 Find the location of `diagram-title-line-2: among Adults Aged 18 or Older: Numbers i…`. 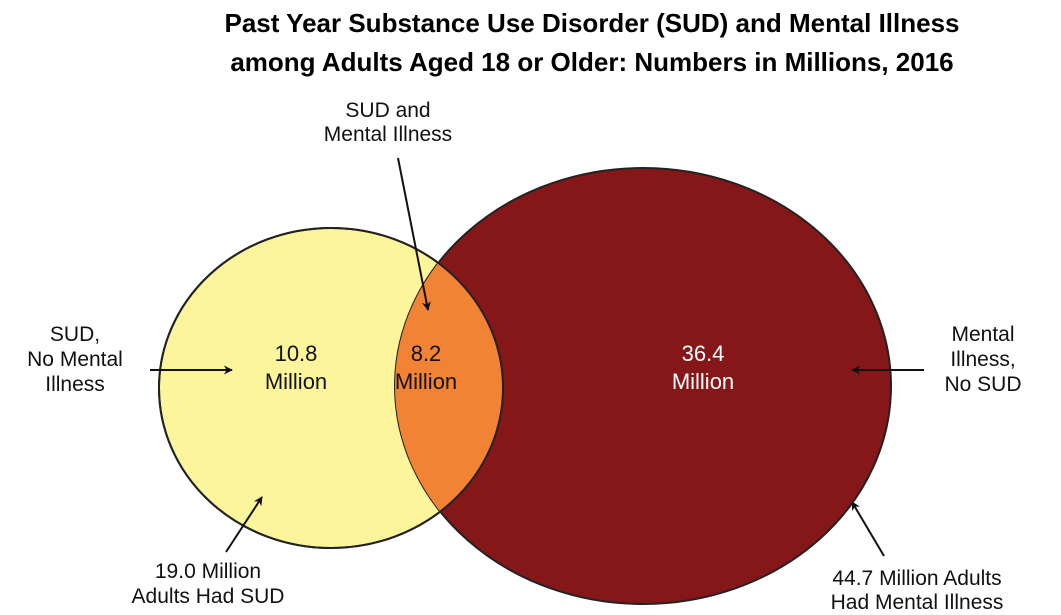

diagram-title-line-2: among Adults Aged 18 or Older: Numbers i… is located at coordinates (591, 62).